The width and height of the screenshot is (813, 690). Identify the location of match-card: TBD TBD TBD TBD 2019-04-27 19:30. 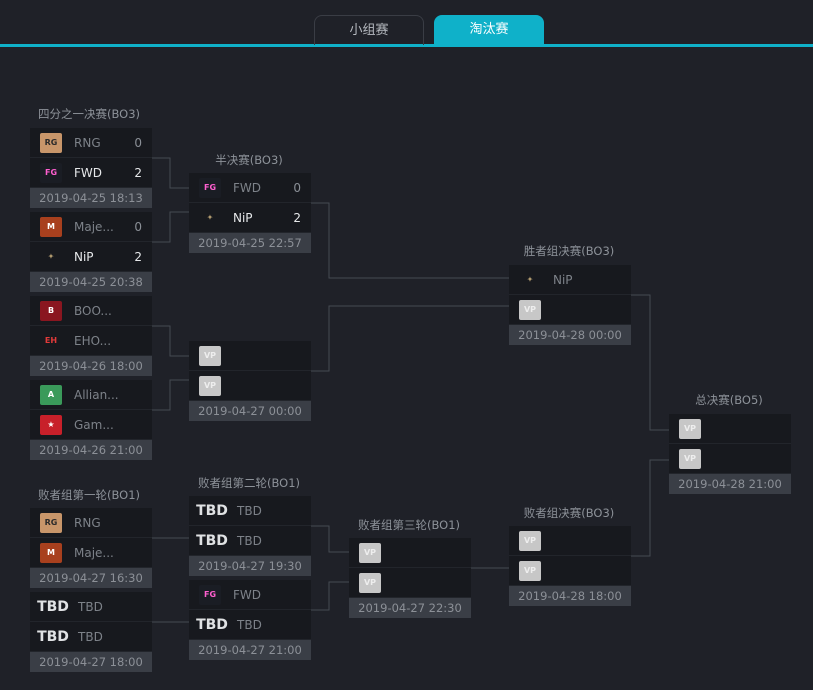
(250, 536).